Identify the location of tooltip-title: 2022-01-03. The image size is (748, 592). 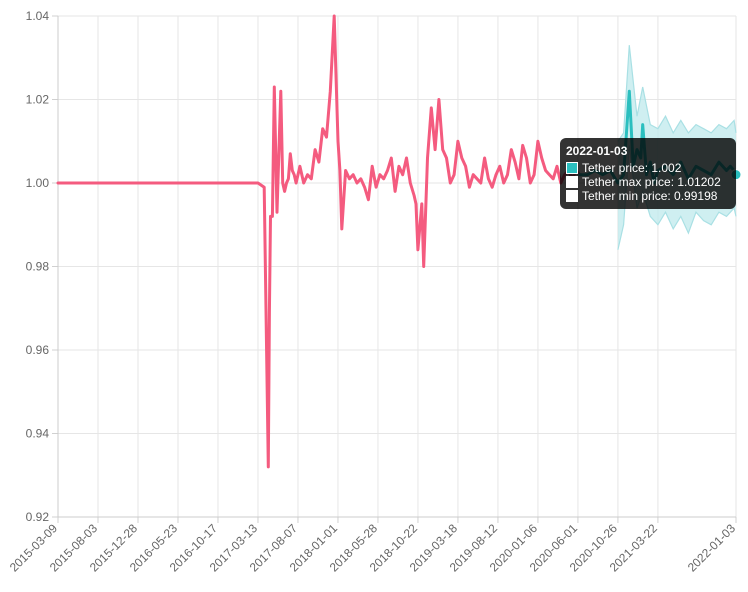
(597, 151).